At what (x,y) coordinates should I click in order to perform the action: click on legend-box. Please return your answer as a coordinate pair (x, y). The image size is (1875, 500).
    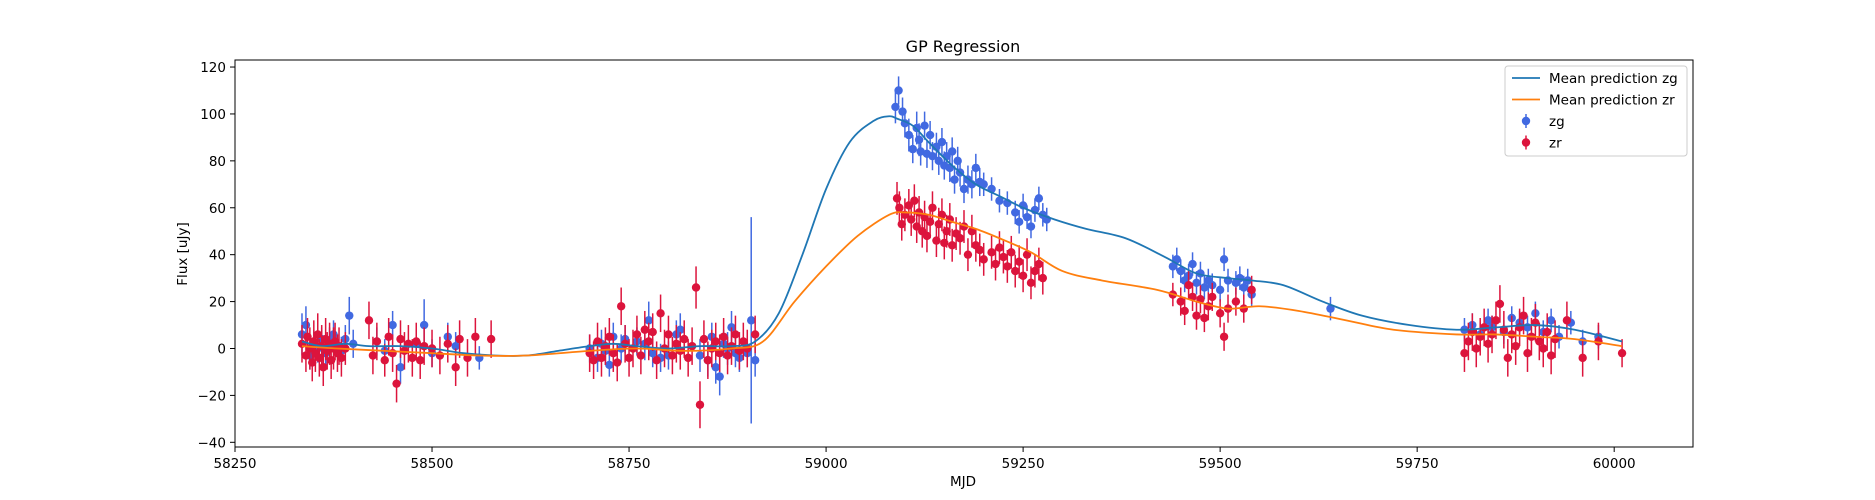
    Looking at the image, I should click on (1596, 111).